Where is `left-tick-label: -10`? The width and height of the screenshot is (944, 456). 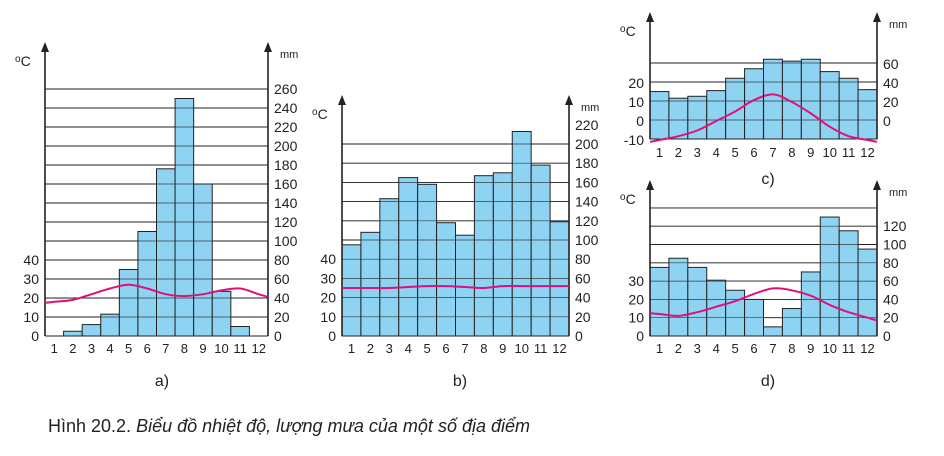 left-tick-label: -10 is located at coordinates (634, 140).